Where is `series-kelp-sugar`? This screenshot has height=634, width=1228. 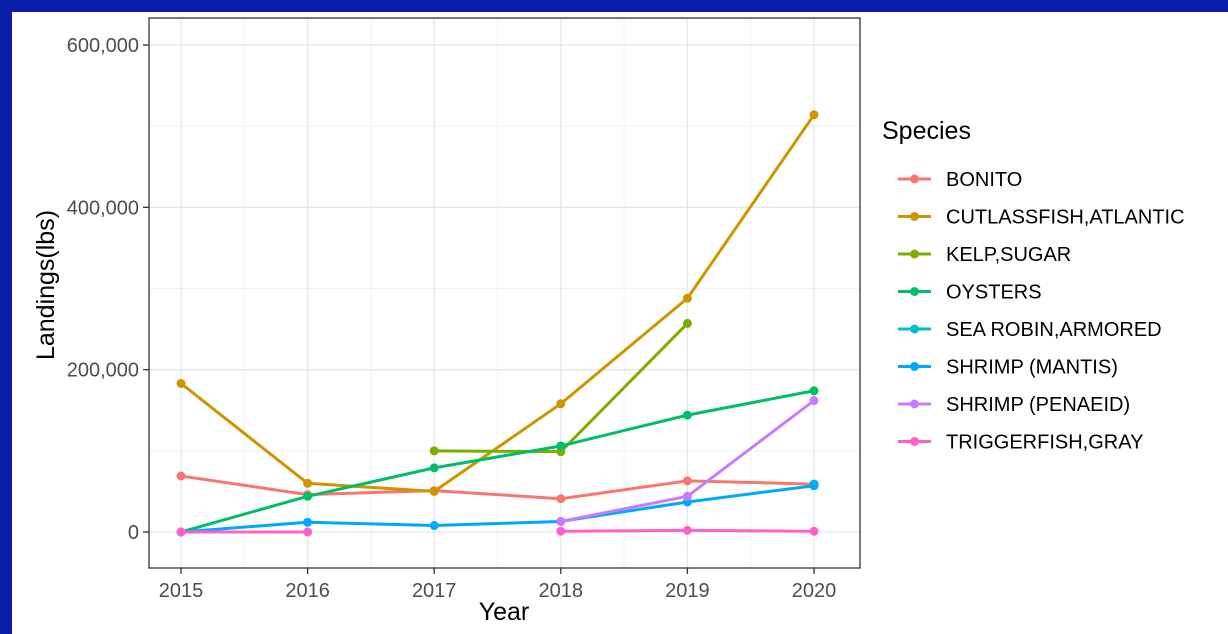
series-kelp-sugar is located at coordinates (560, 387).